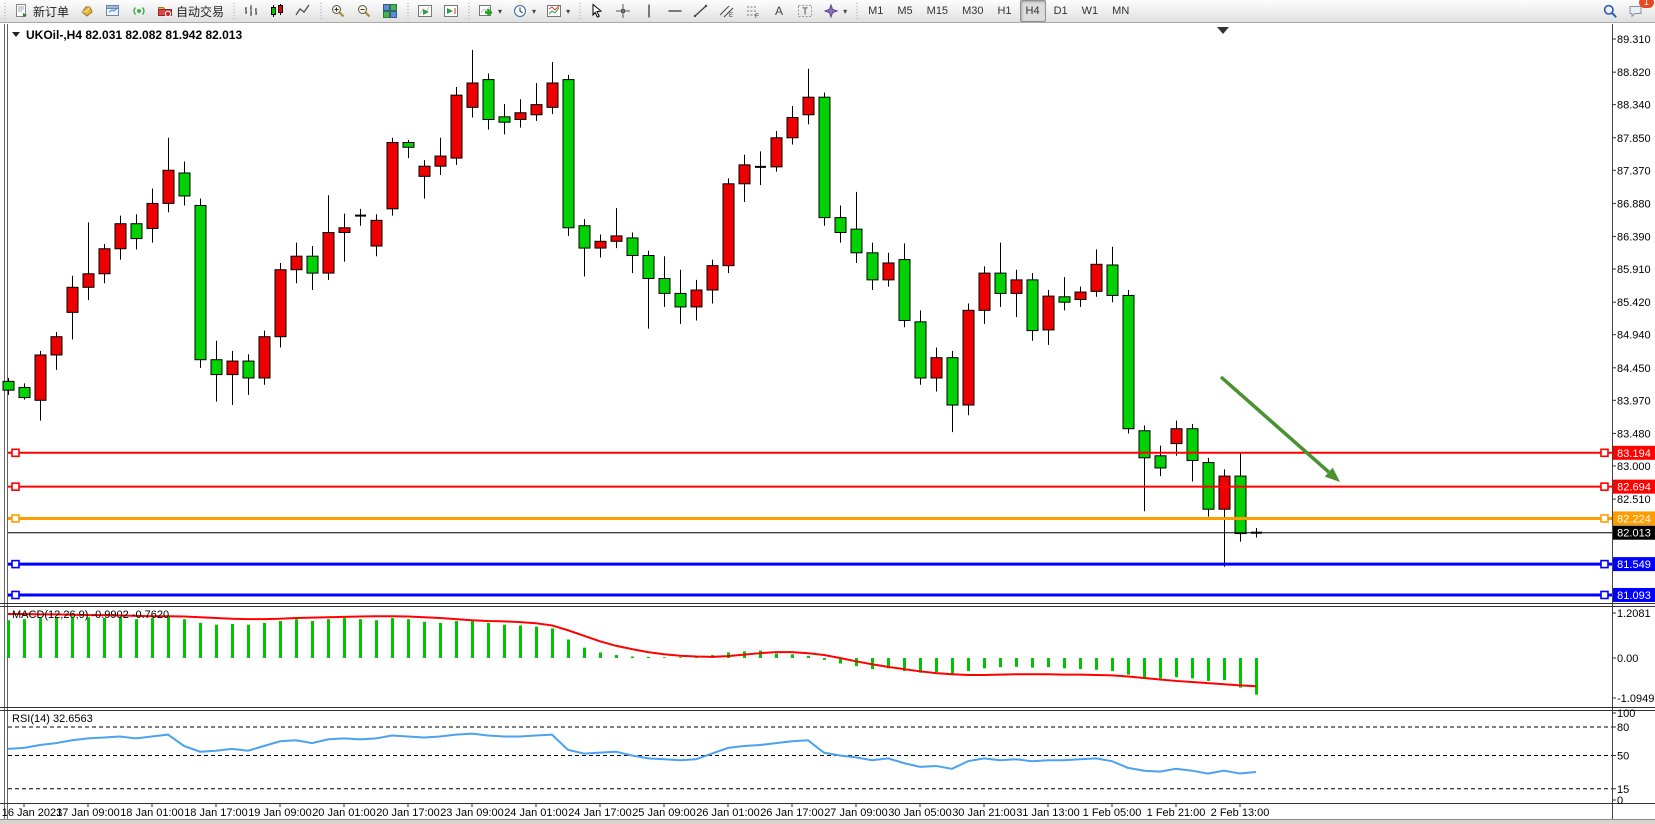  I want to click on text-label-button: T, so click(805, 11).